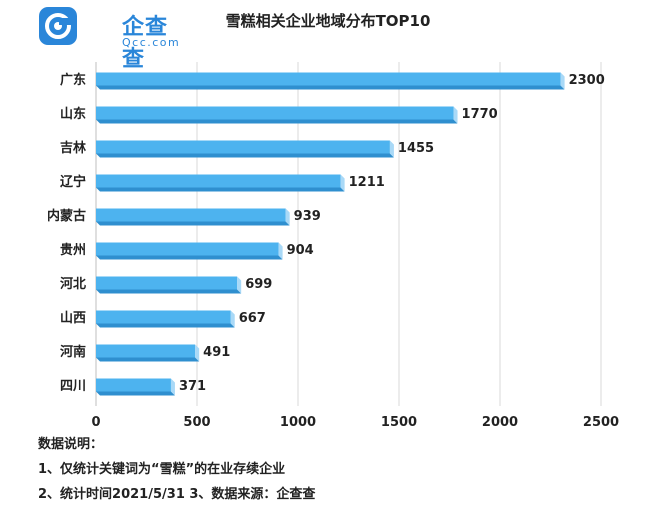 Image resolution: width=656 pixels, height=509 pixels. Describe the element at coordinates (601, 422) in the screenshot. I see `x-tick-label: 2500` at that location.